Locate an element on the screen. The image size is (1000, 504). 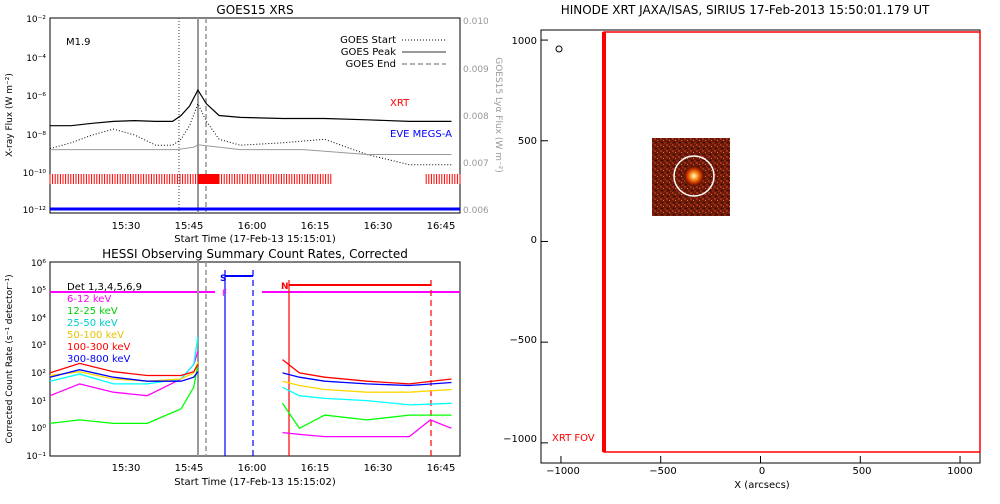
hessi-y-tick: 10⁴ is located at coordinates (38, 319).